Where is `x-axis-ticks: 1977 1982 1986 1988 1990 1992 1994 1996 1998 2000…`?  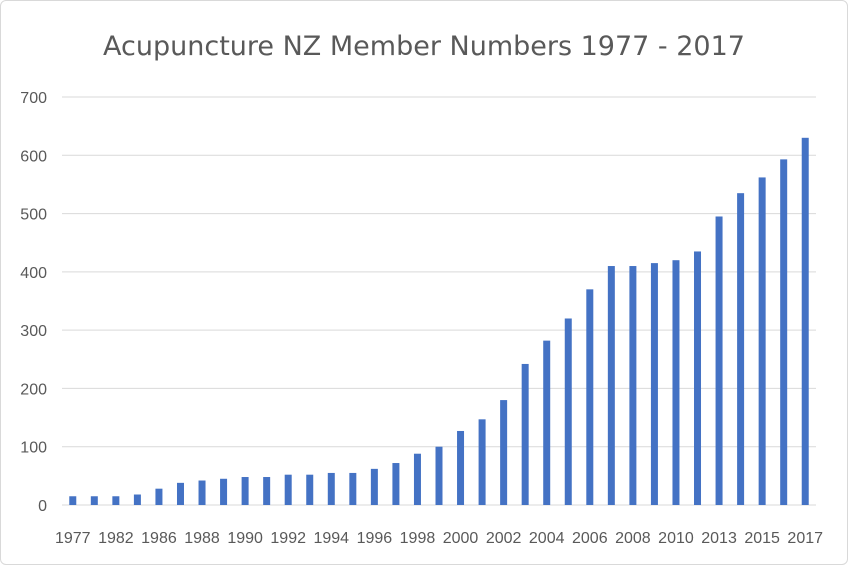 x-axis-ticks: 1977 1982 1986 1988 1990 1992 1994 1996 1998 2000… is located at coordinates (439, 538).